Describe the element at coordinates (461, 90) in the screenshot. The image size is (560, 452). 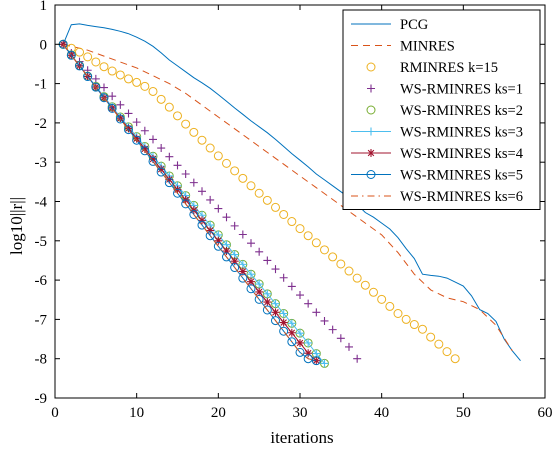
I see `legend-label: WS-RMINRES ks=1` at that location.